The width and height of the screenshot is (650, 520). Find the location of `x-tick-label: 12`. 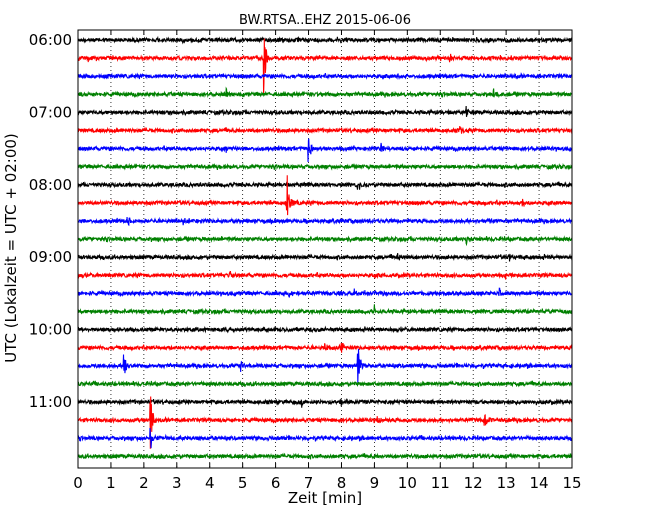

x-tick-label: 12 is located at coordinates (473, 483).